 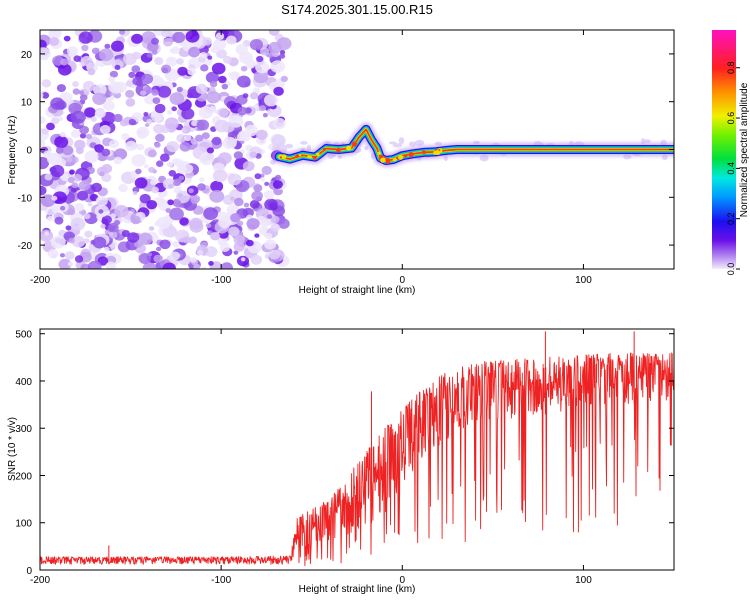 What do you see at coordinates (23, 524) in the screenshot?
I see `y-tick-label: 100` at bounding box center [23, 524].